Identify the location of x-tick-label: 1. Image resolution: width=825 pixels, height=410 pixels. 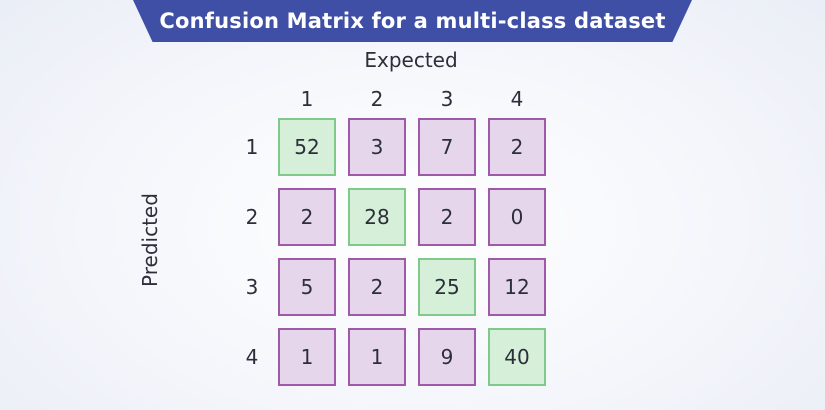
(307, 99).